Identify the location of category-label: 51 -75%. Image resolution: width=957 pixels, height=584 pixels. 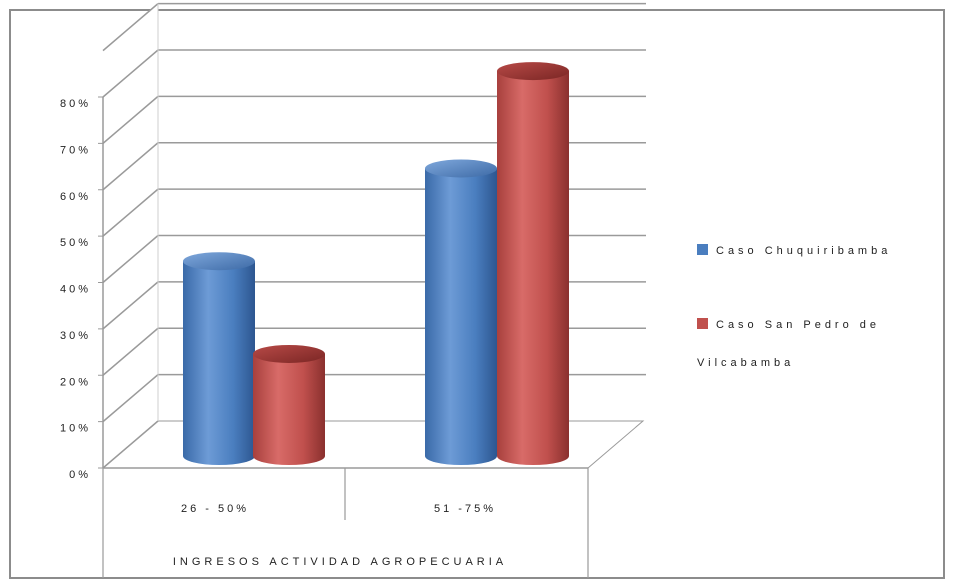
(465, 509).